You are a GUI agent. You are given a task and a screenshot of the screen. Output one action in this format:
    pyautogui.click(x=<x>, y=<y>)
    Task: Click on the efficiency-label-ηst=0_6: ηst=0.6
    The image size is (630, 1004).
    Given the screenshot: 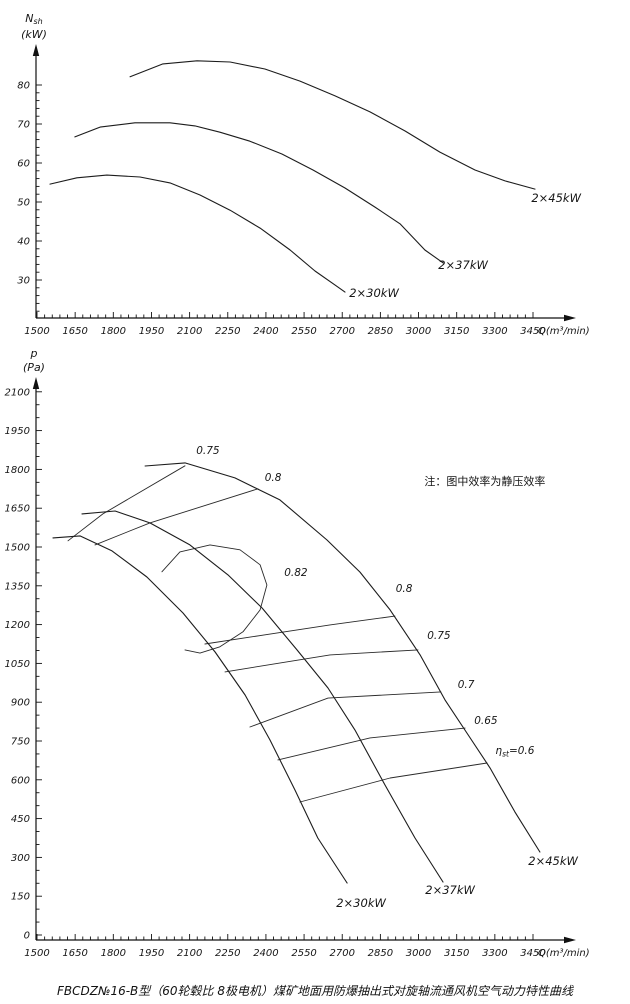 What is the action you would take?
    pyautogui.click(x=514, y=752)
    